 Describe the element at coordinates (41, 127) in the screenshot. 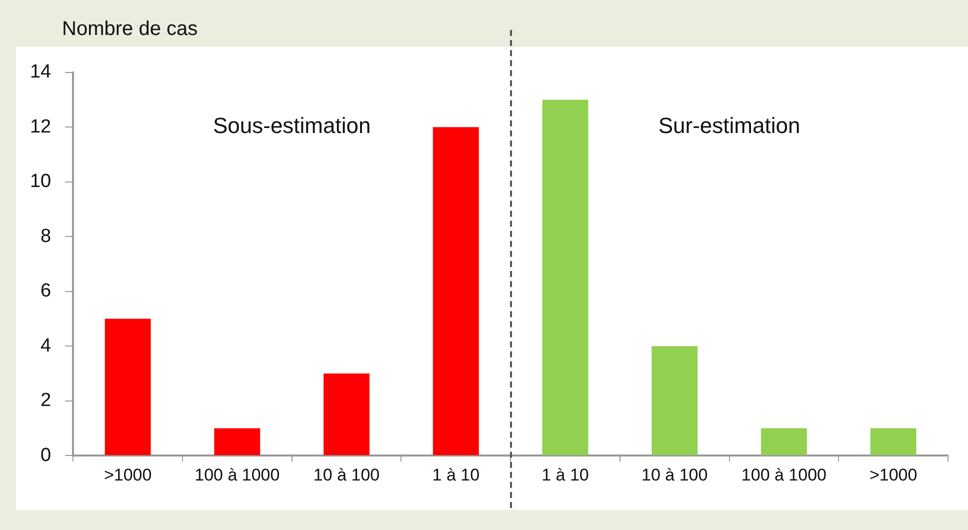

I see `y-tick-label: 12` at that location.